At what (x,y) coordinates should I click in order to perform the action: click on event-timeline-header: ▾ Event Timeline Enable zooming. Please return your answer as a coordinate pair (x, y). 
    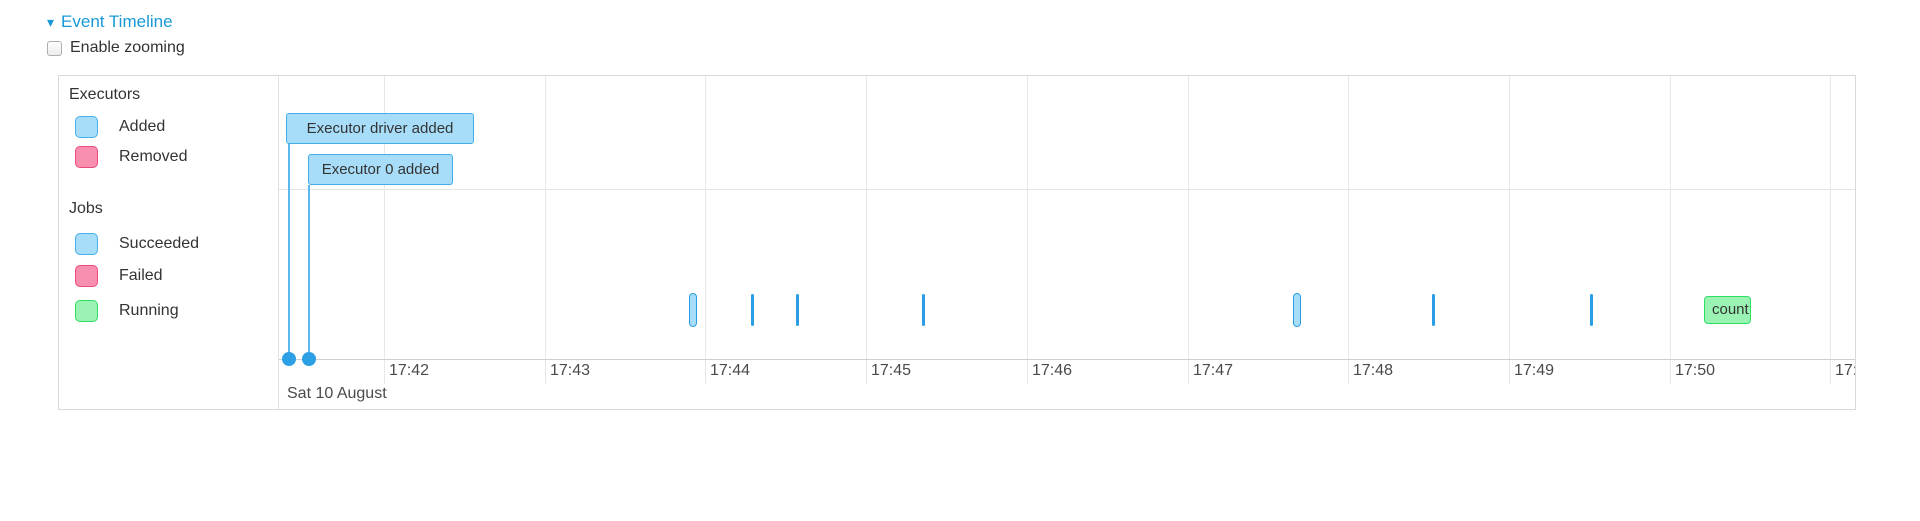
    Looking at the image, I should click on (116, 34).